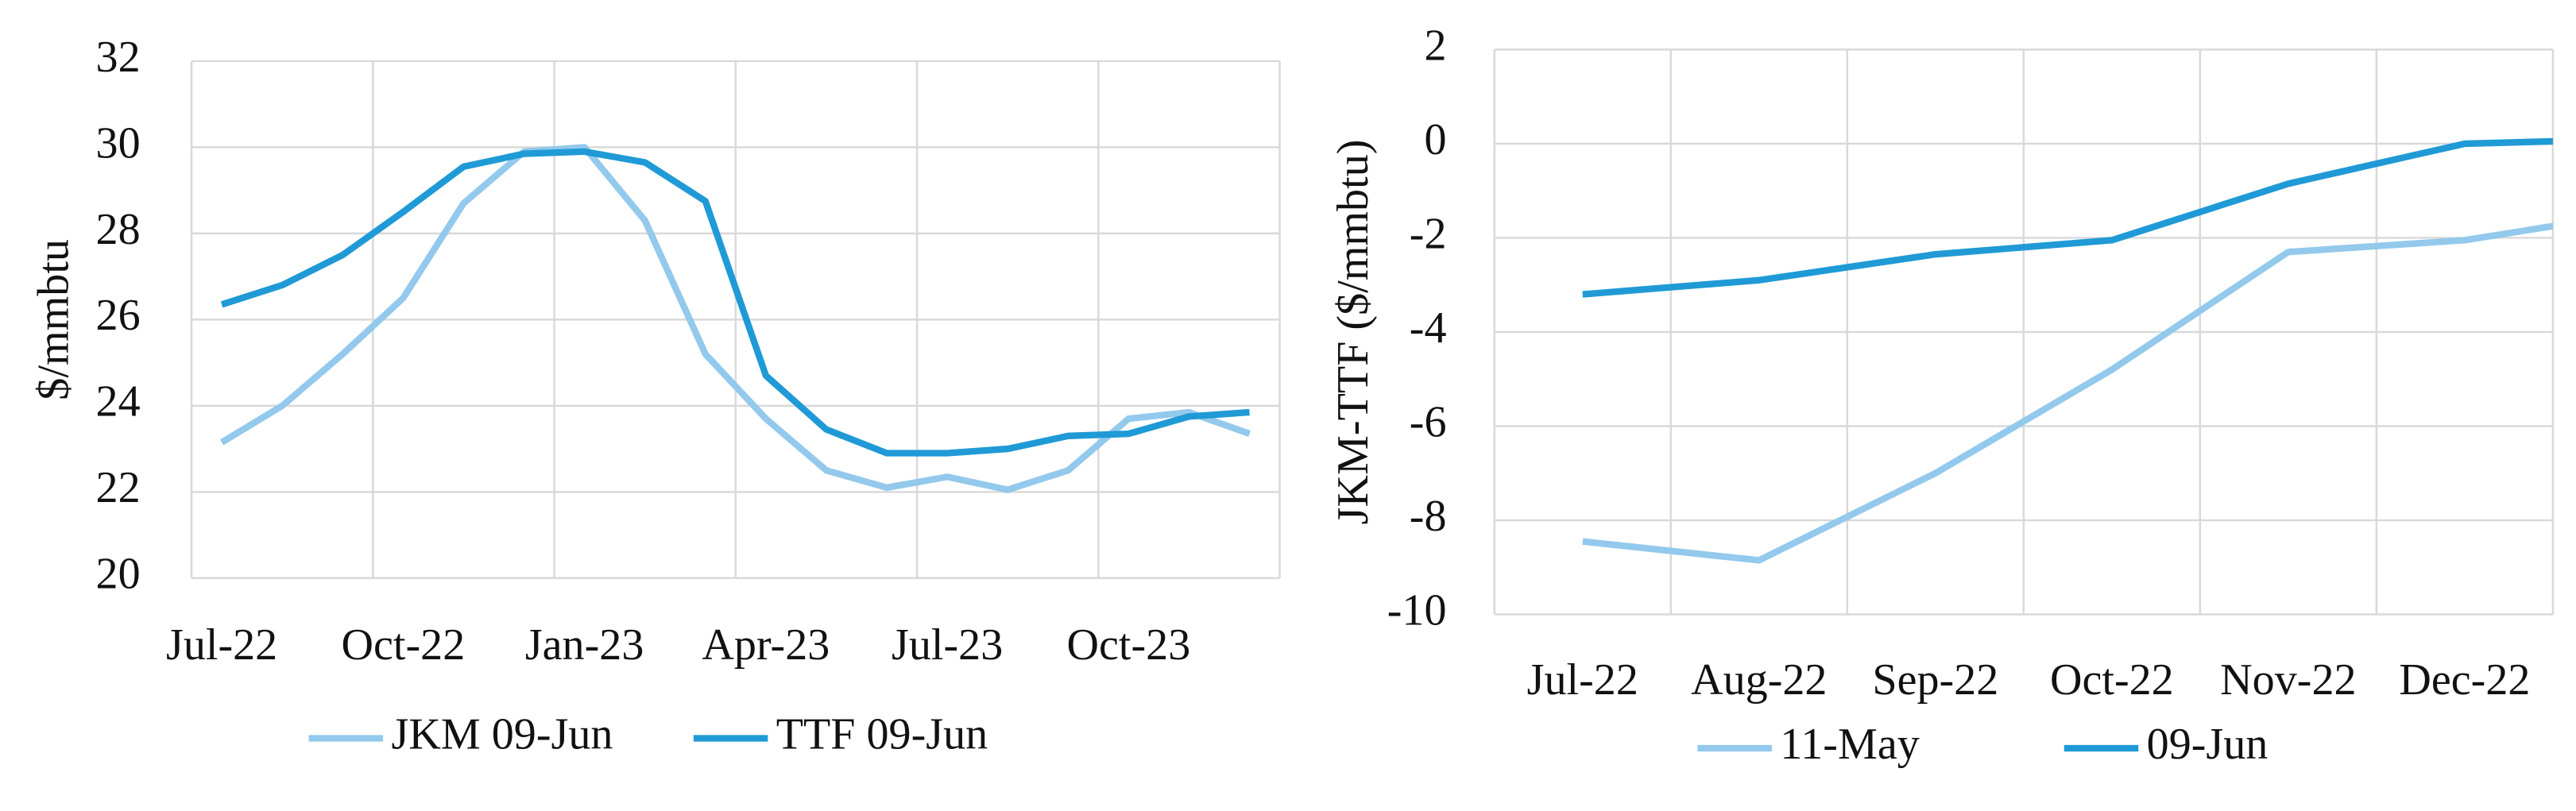 The image size is (2576, 811). I want to click on x-tick-label: Nov-22, so click(2288, 680).